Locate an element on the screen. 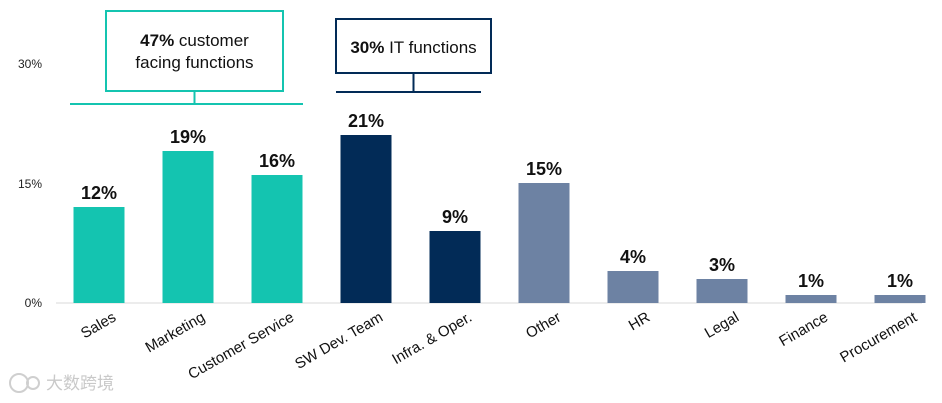  bar-customer-service is located at coordinates (277, 239).